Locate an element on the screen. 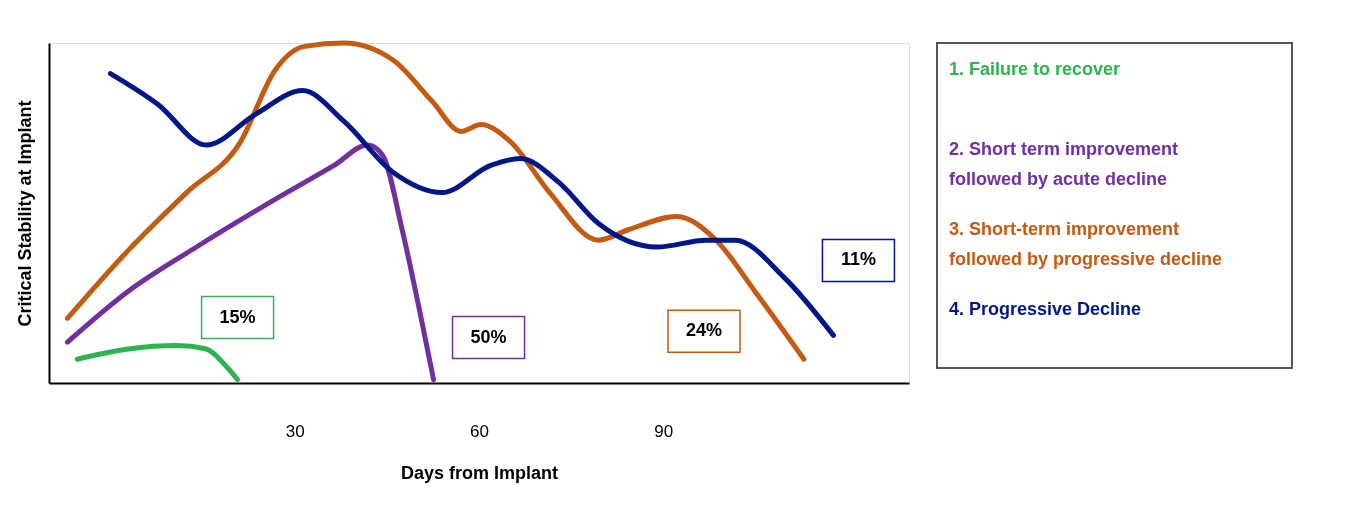  annotation: 11% is located at coordinates (858, 259).